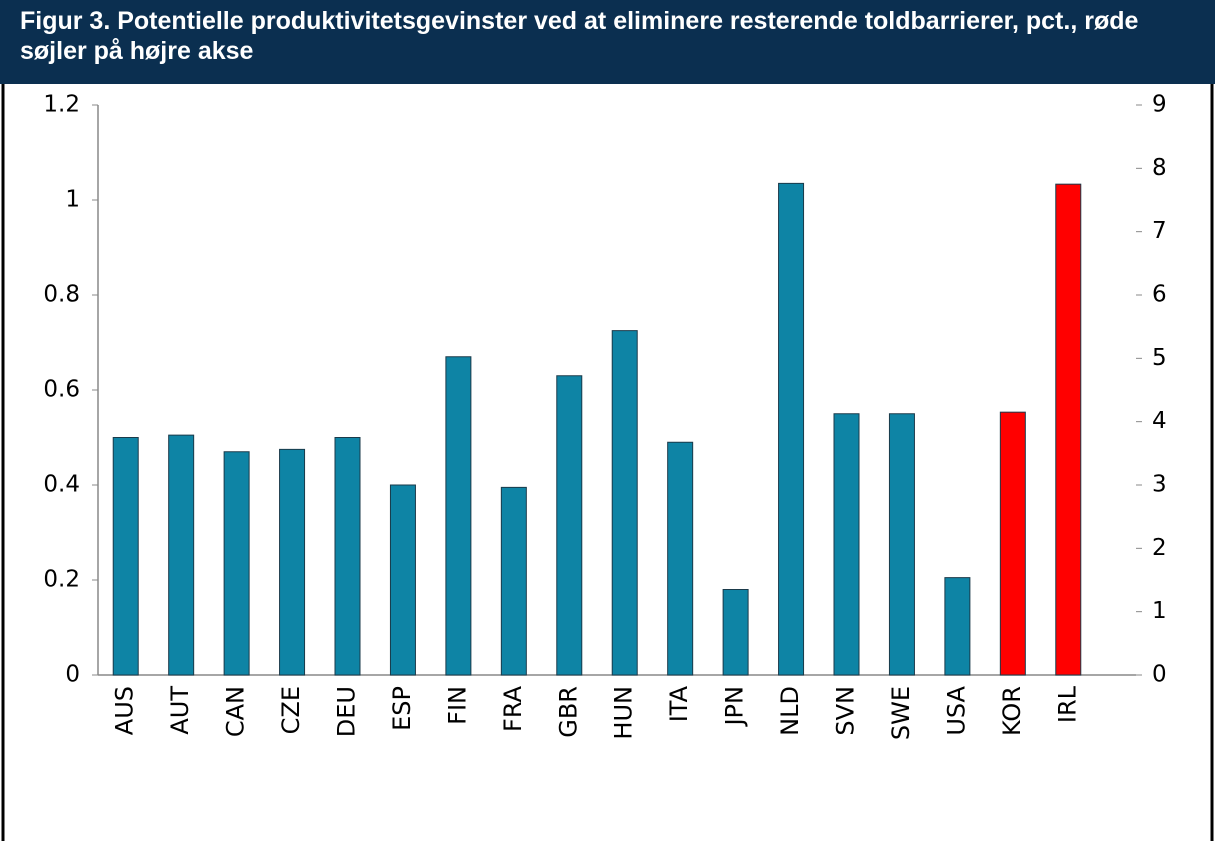  Describe the element at coordinates (1159, 611) in the screenshot. I see `y2-tick-label: 1` at that location.